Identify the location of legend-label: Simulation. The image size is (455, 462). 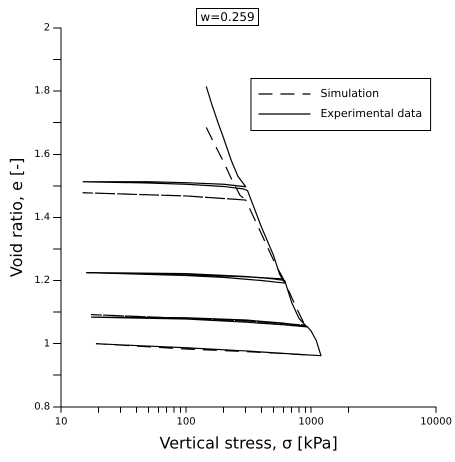
(350, 93).